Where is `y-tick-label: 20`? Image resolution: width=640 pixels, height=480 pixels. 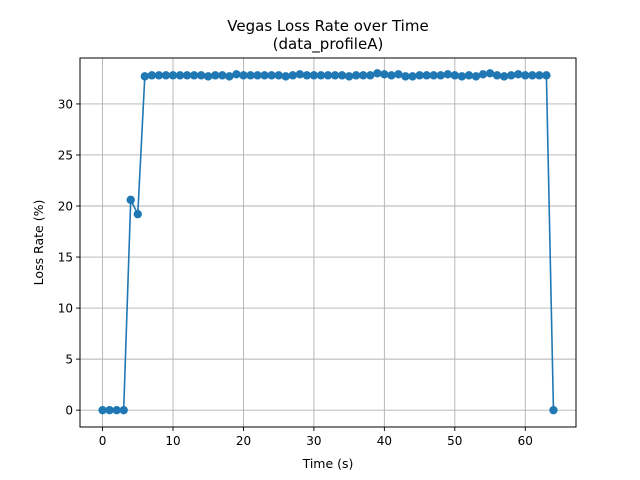 y-tick-label: 20 is located at coordinates (65, 207).